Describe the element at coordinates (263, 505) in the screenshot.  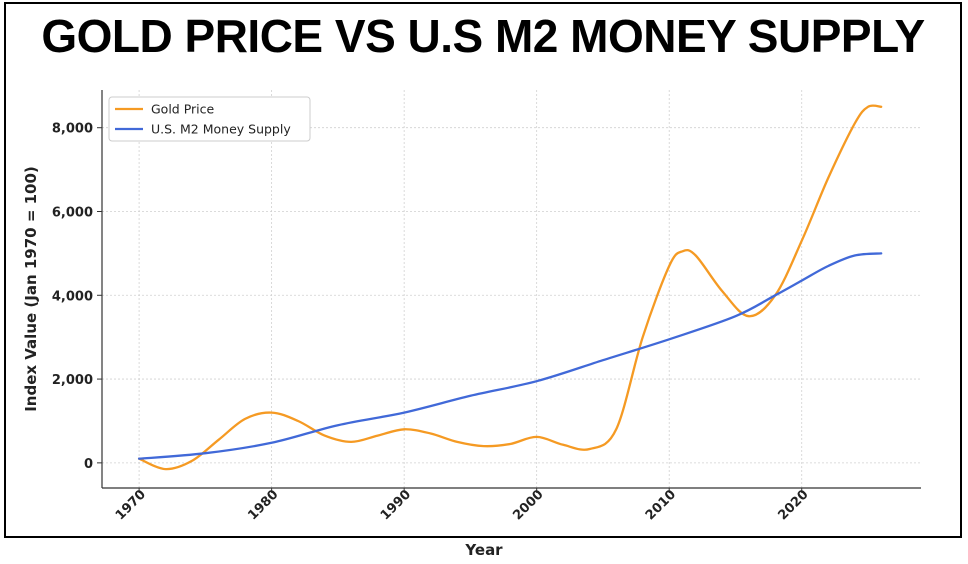
I see `x-tick-label: 1980` at that location.